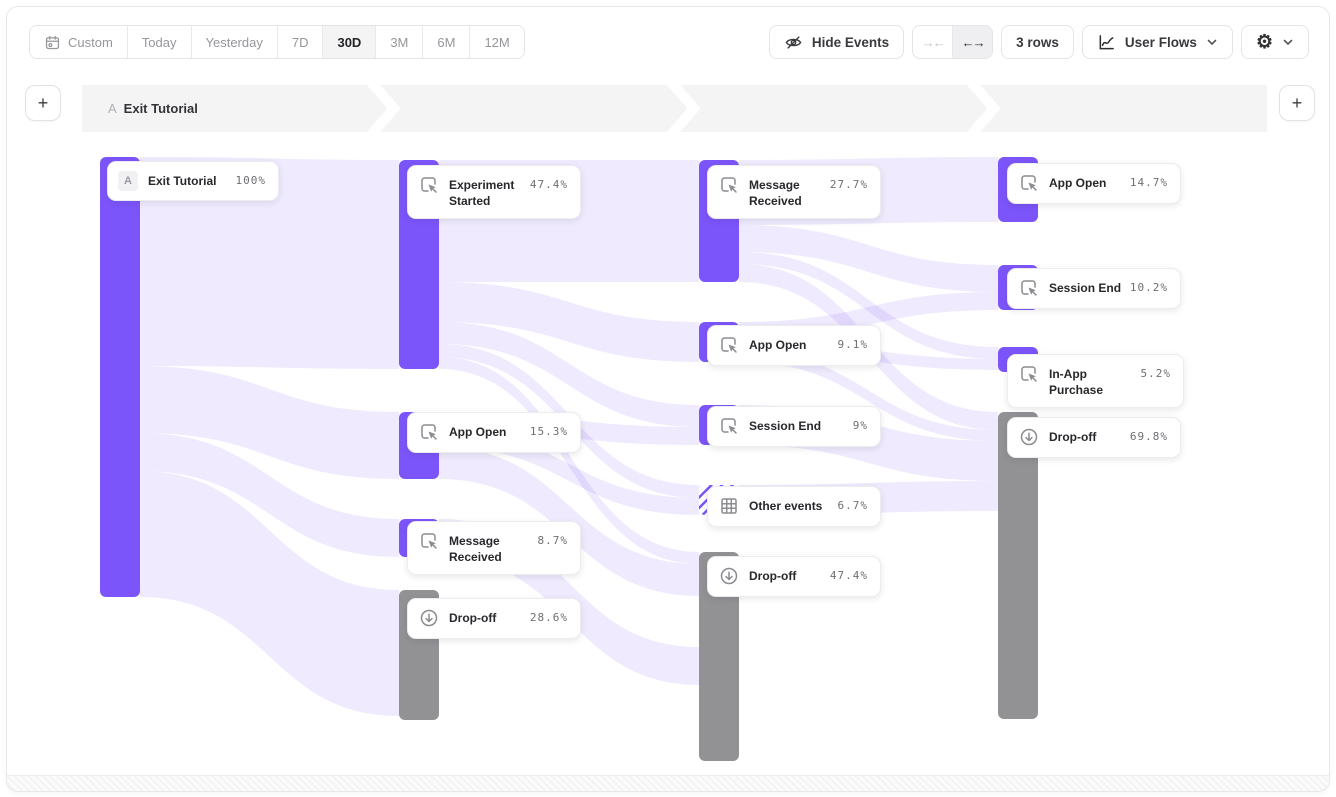  What do you see at coordinates (1160, 42) in the screenshot?
I see `chart-type-label: User Flows` at bounding box center [1160, 42].